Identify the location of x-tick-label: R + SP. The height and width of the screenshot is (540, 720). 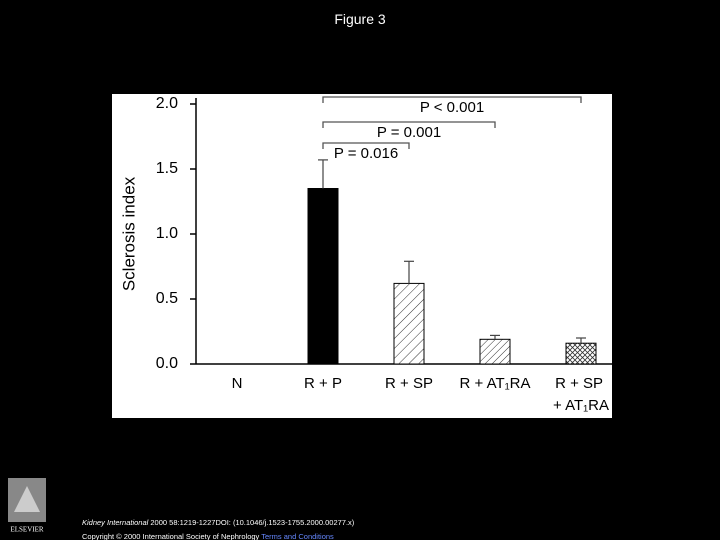
(409, 383).